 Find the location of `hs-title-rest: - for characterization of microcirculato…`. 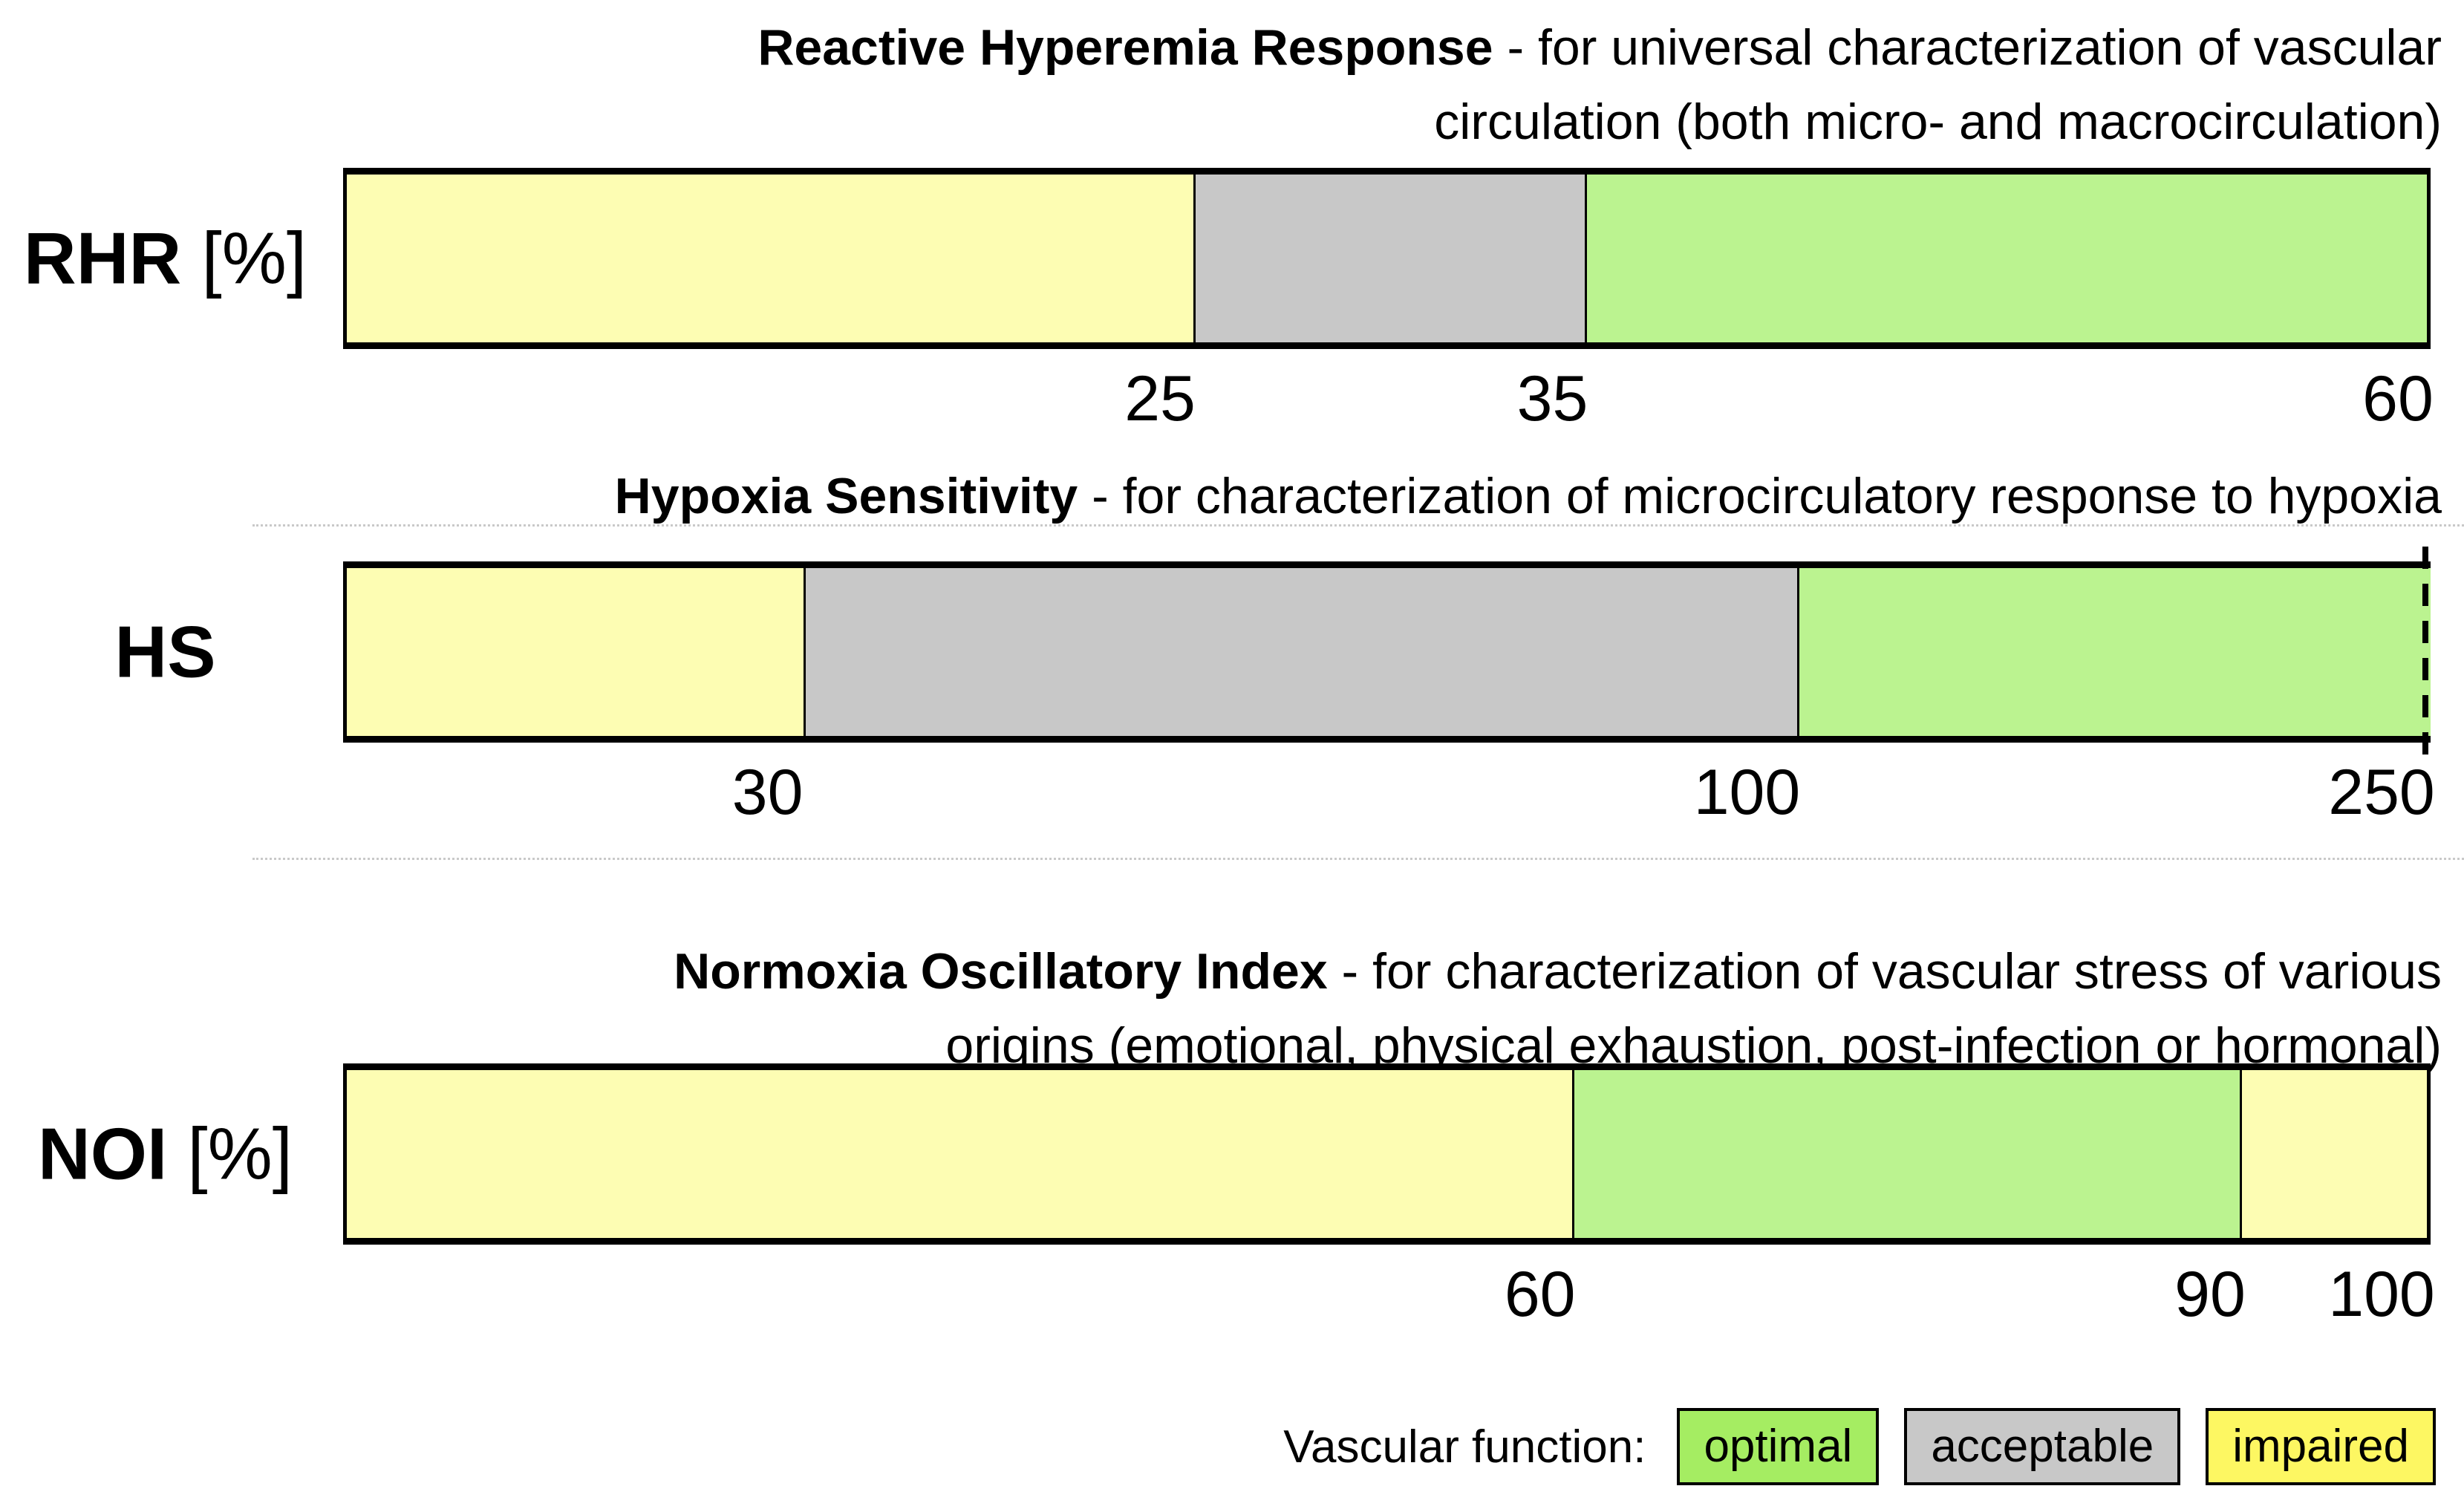

hs-title-rest: - for characterization of microcirculato… is located at coordinates (1760, 496).